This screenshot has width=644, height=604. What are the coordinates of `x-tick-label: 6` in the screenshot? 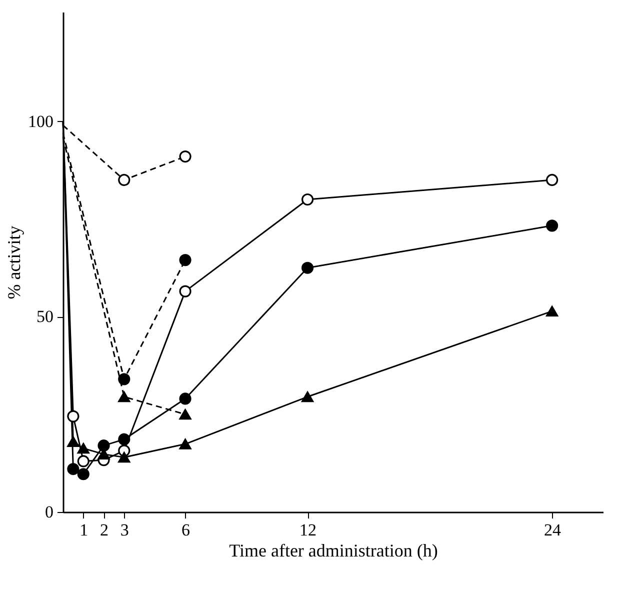 It's located at (186, 530).